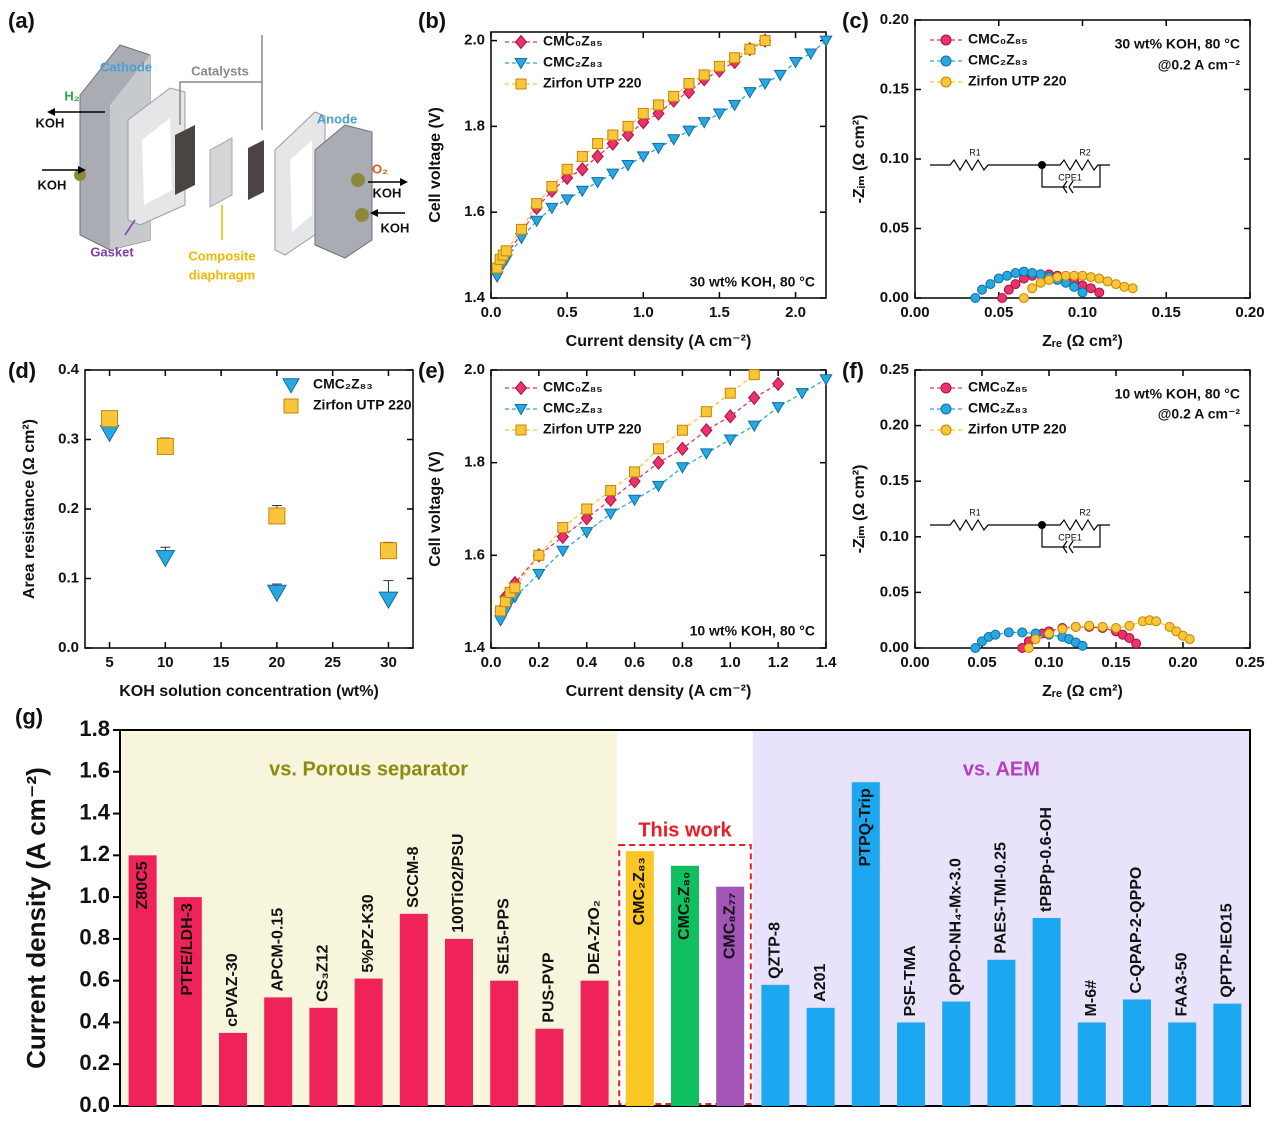 The image size is (1269, 1121). I want to click on bar-label: M-6#, so click(1091, 998).